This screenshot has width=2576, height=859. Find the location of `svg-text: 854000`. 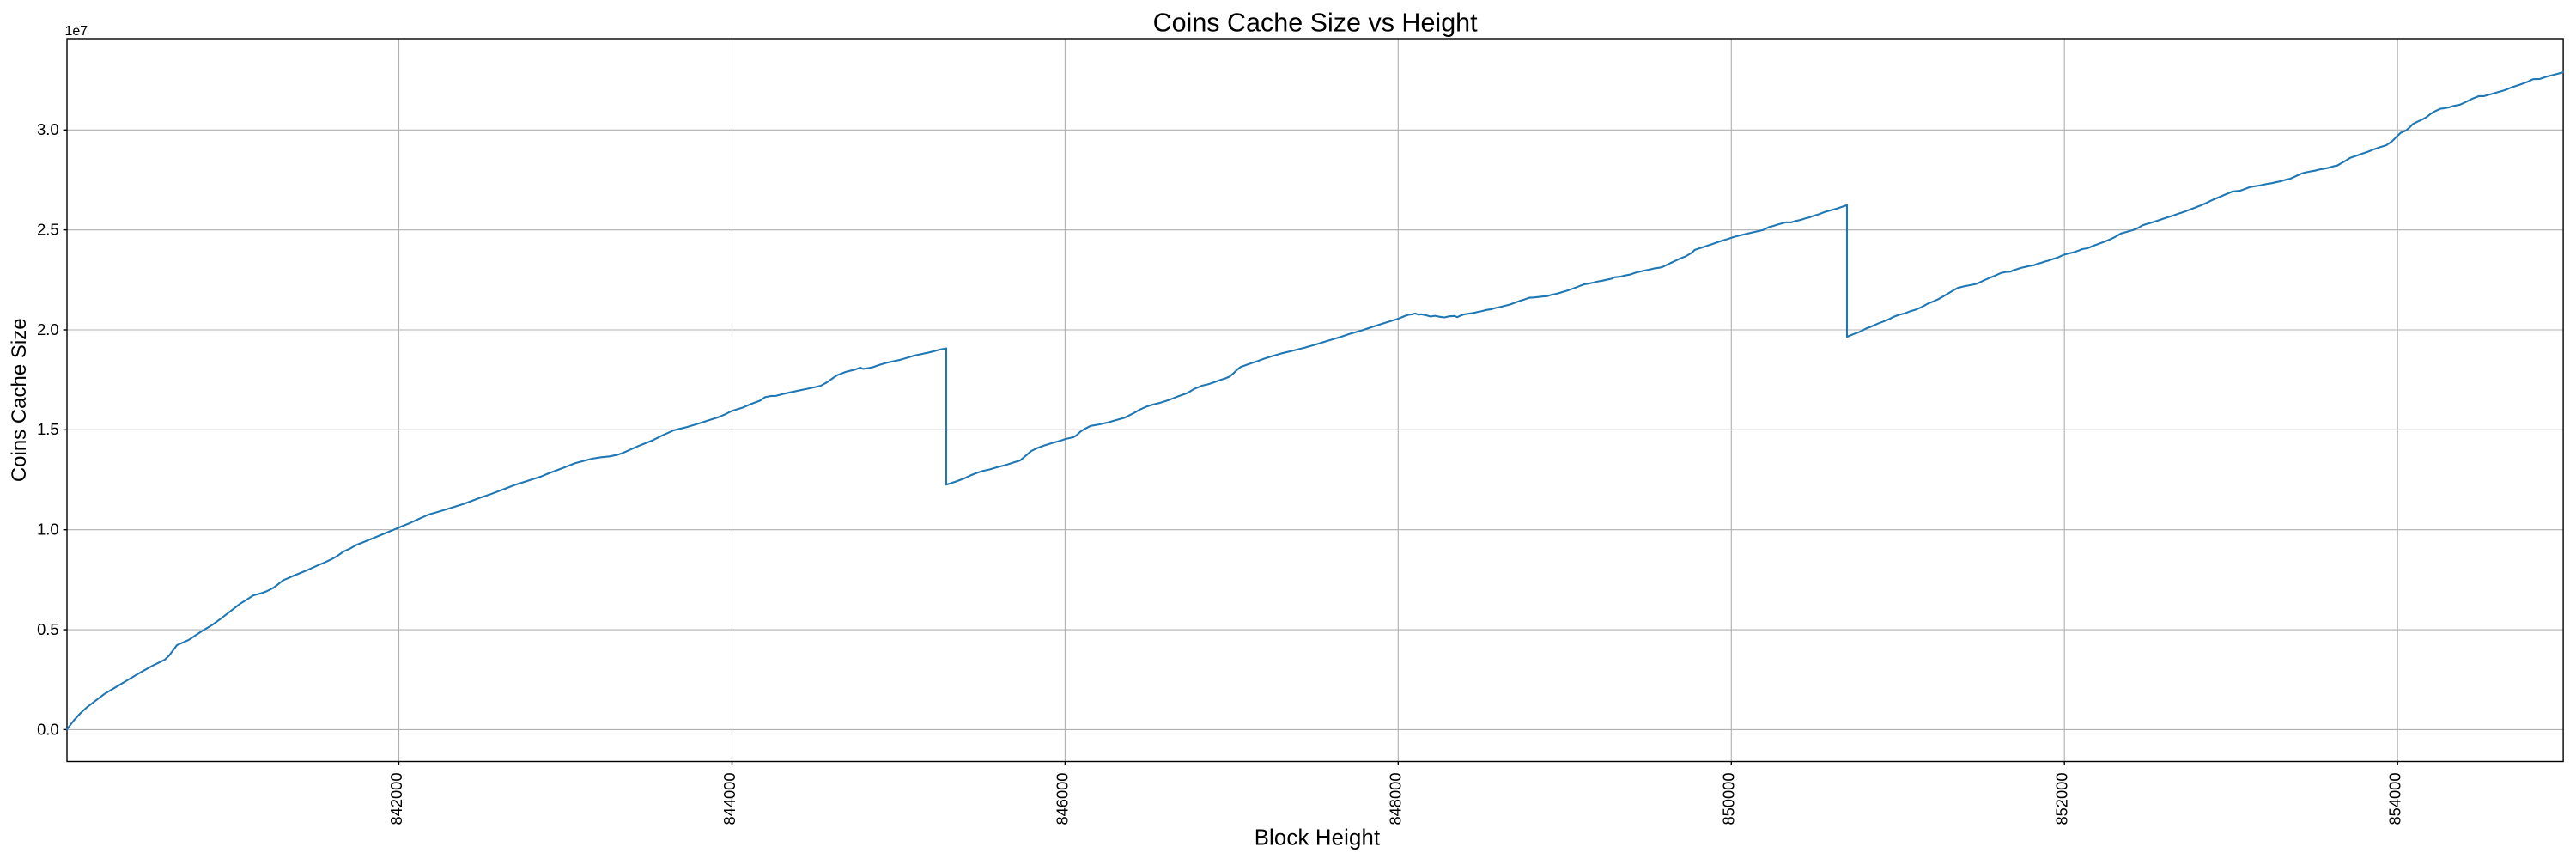

svg-text: 854000 is located at coordinates (2395, 799).